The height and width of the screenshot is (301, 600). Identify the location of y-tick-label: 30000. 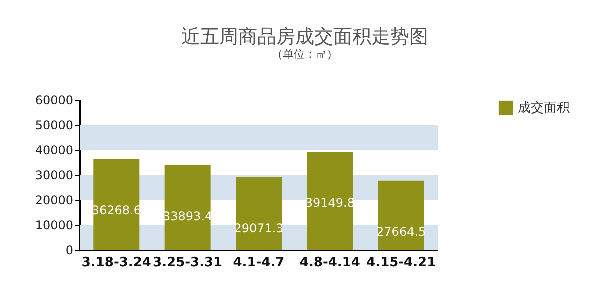
(54, 175).